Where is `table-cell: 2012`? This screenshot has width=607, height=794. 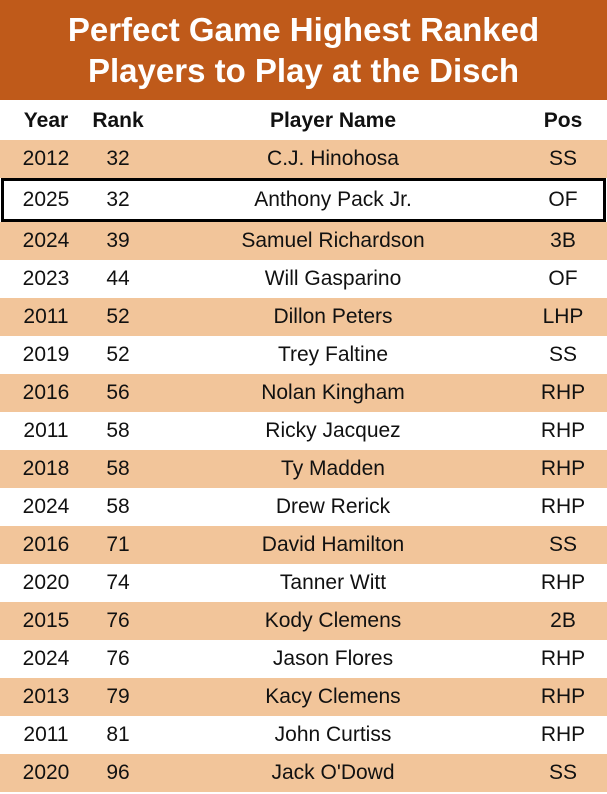 table-cell: 2012 is located at coordinates (46, 158).